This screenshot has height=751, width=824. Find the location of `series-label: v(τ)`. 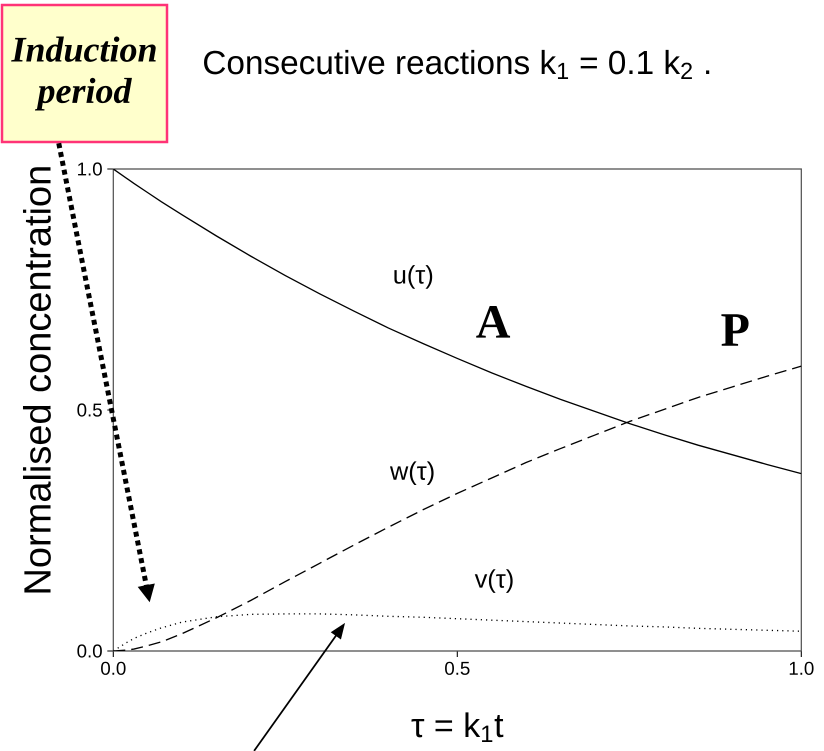

series-label: v(τ) is located at coordinates (493, 581).